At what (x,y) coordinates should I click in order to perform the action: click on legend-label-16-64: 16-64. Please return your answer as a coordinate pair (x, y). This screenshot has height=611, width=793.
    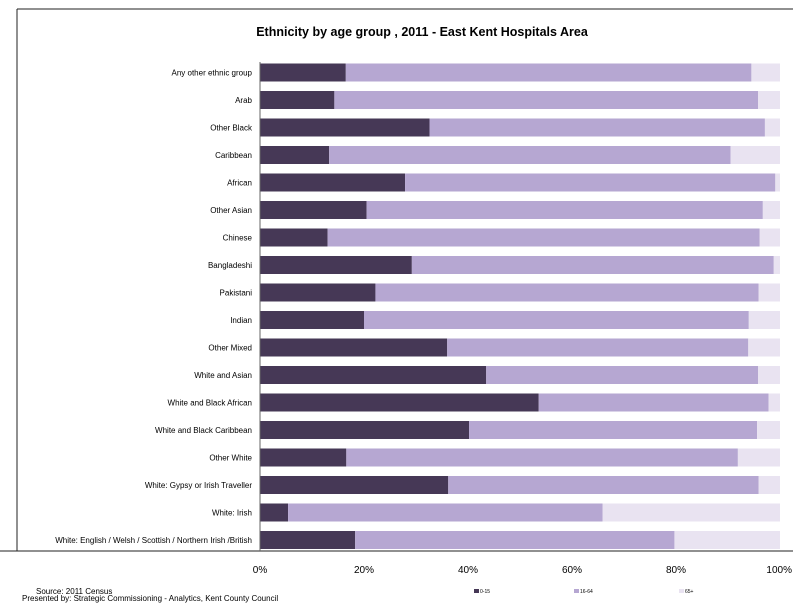
    Looking at the image, I should click on (586, 592).